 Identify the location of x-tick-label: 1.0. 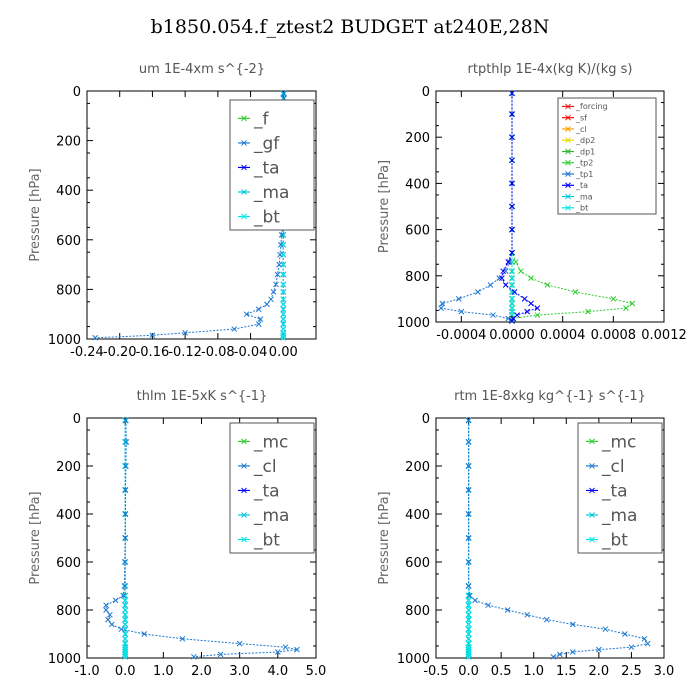
(163, 671).